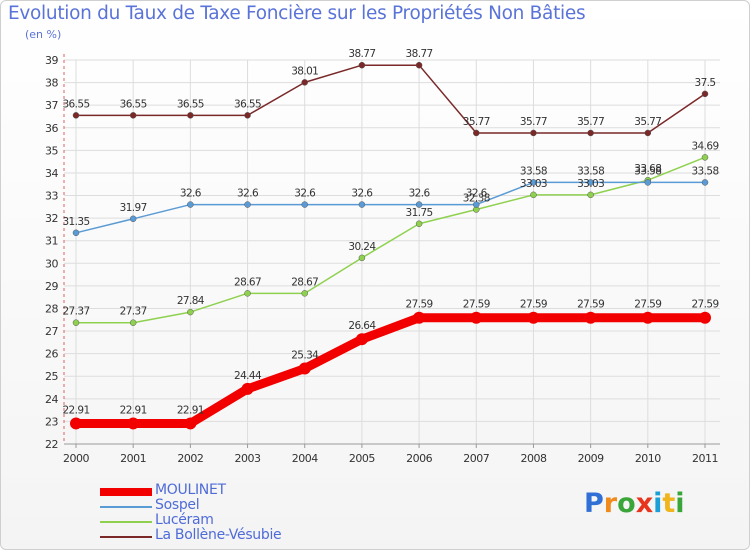 This screenshot has height=550, width=750. What do you see at coordinates (419, 213) in the screenshot?
I see `data-label-luceram: 31.75` at bounding box center [419, 213].